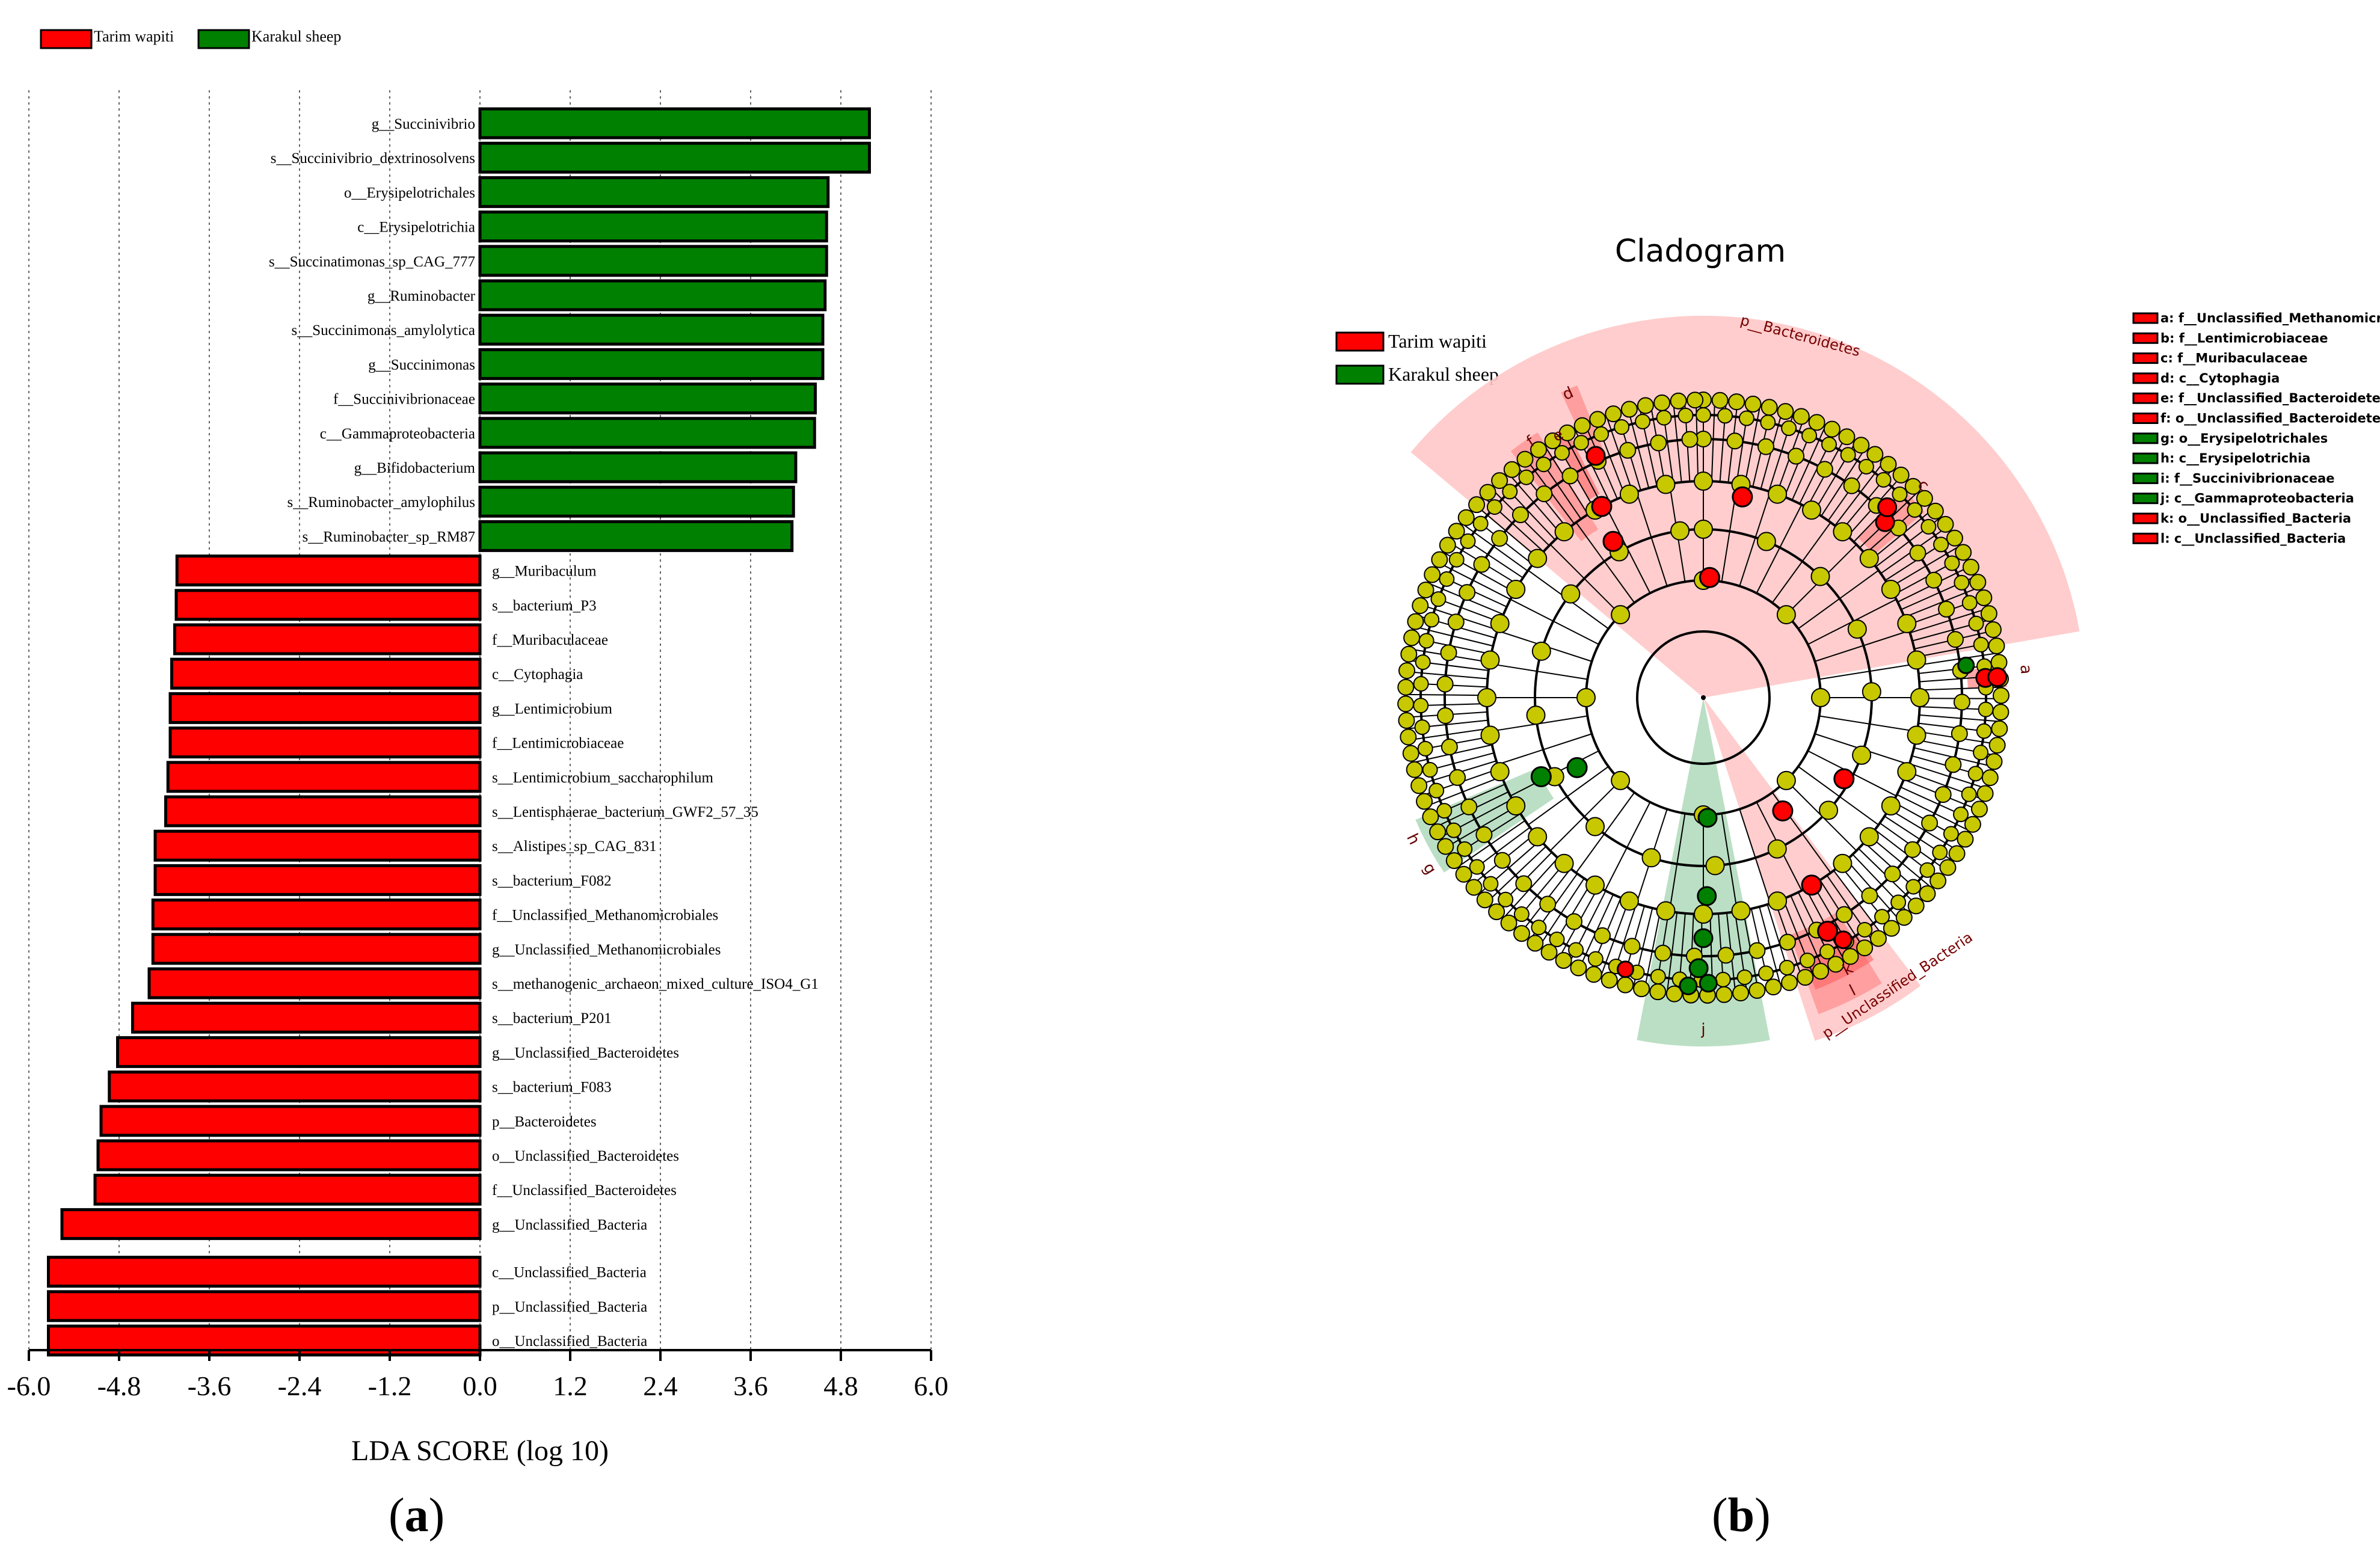 The width and height of the screenshot is (2380, 1551). Describe the element at coordinates (1577, 768) in the screenshot. I see `karakul-node` at that location.